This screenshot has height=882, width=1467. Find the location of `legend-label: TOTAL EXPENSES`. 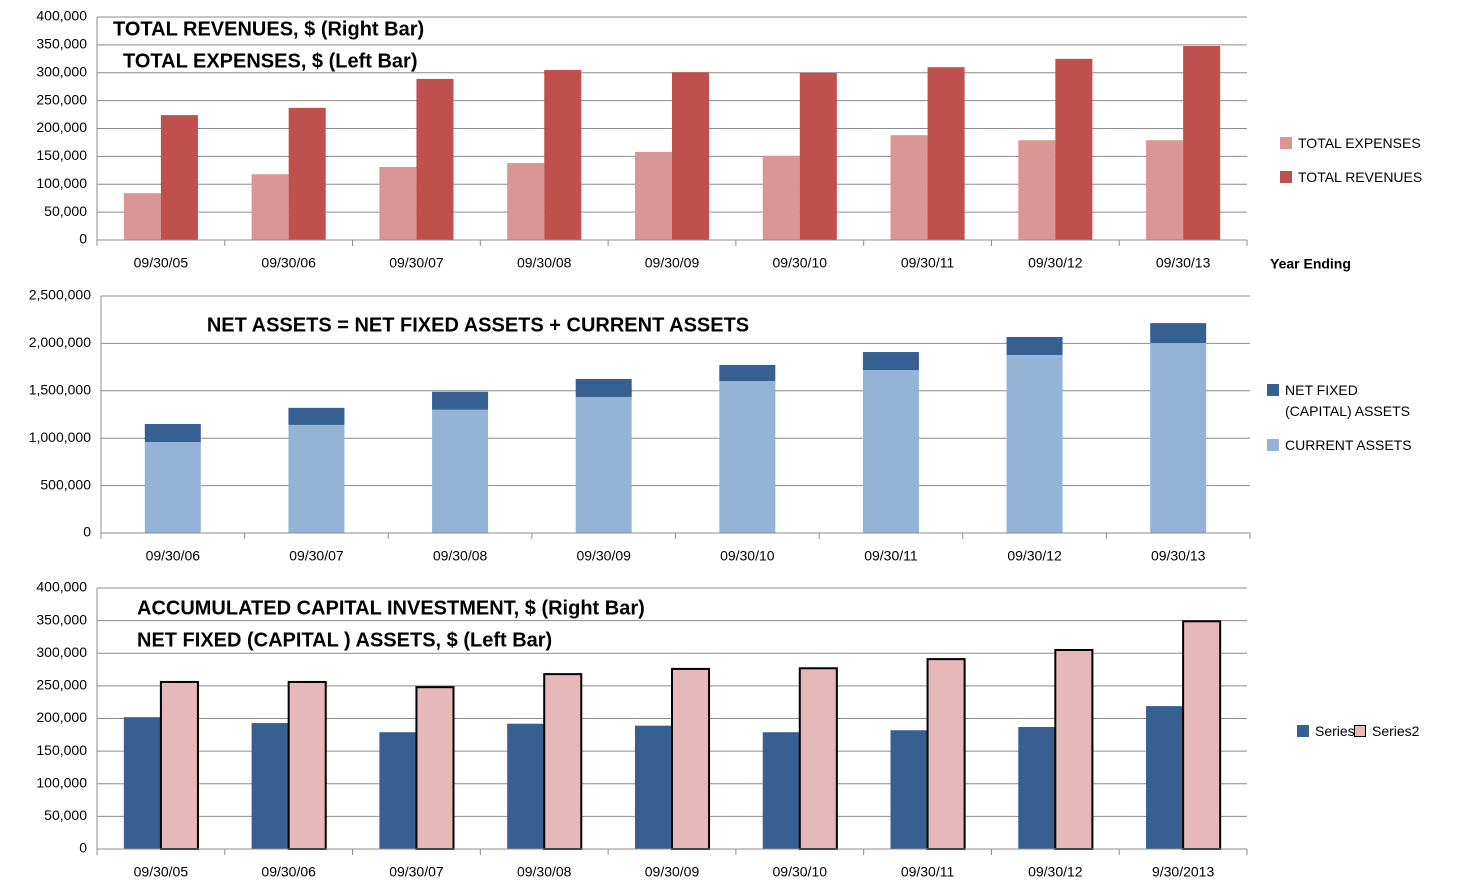

legend-label: TOTAL EXPENSES is located at coordinates (1359, 143).